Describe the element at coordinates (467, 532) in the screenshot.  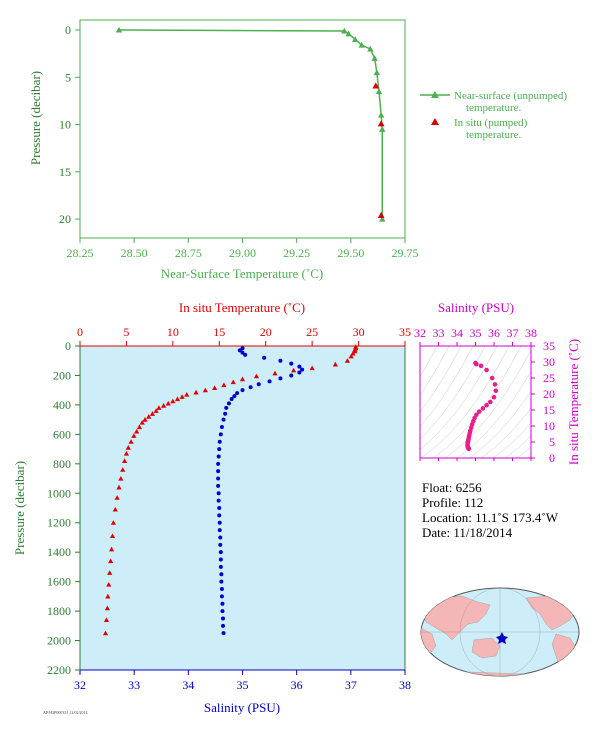
I see `profile-date: Date: 11/18/2014` at that location.